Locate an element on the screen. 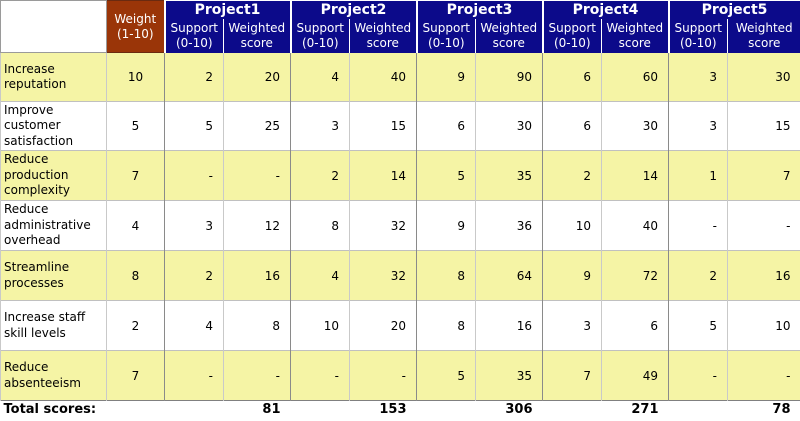 This screenshot has width=800, height=421. criterion-cell: Reduce administrative overhead is located at coordinates (53, 225).